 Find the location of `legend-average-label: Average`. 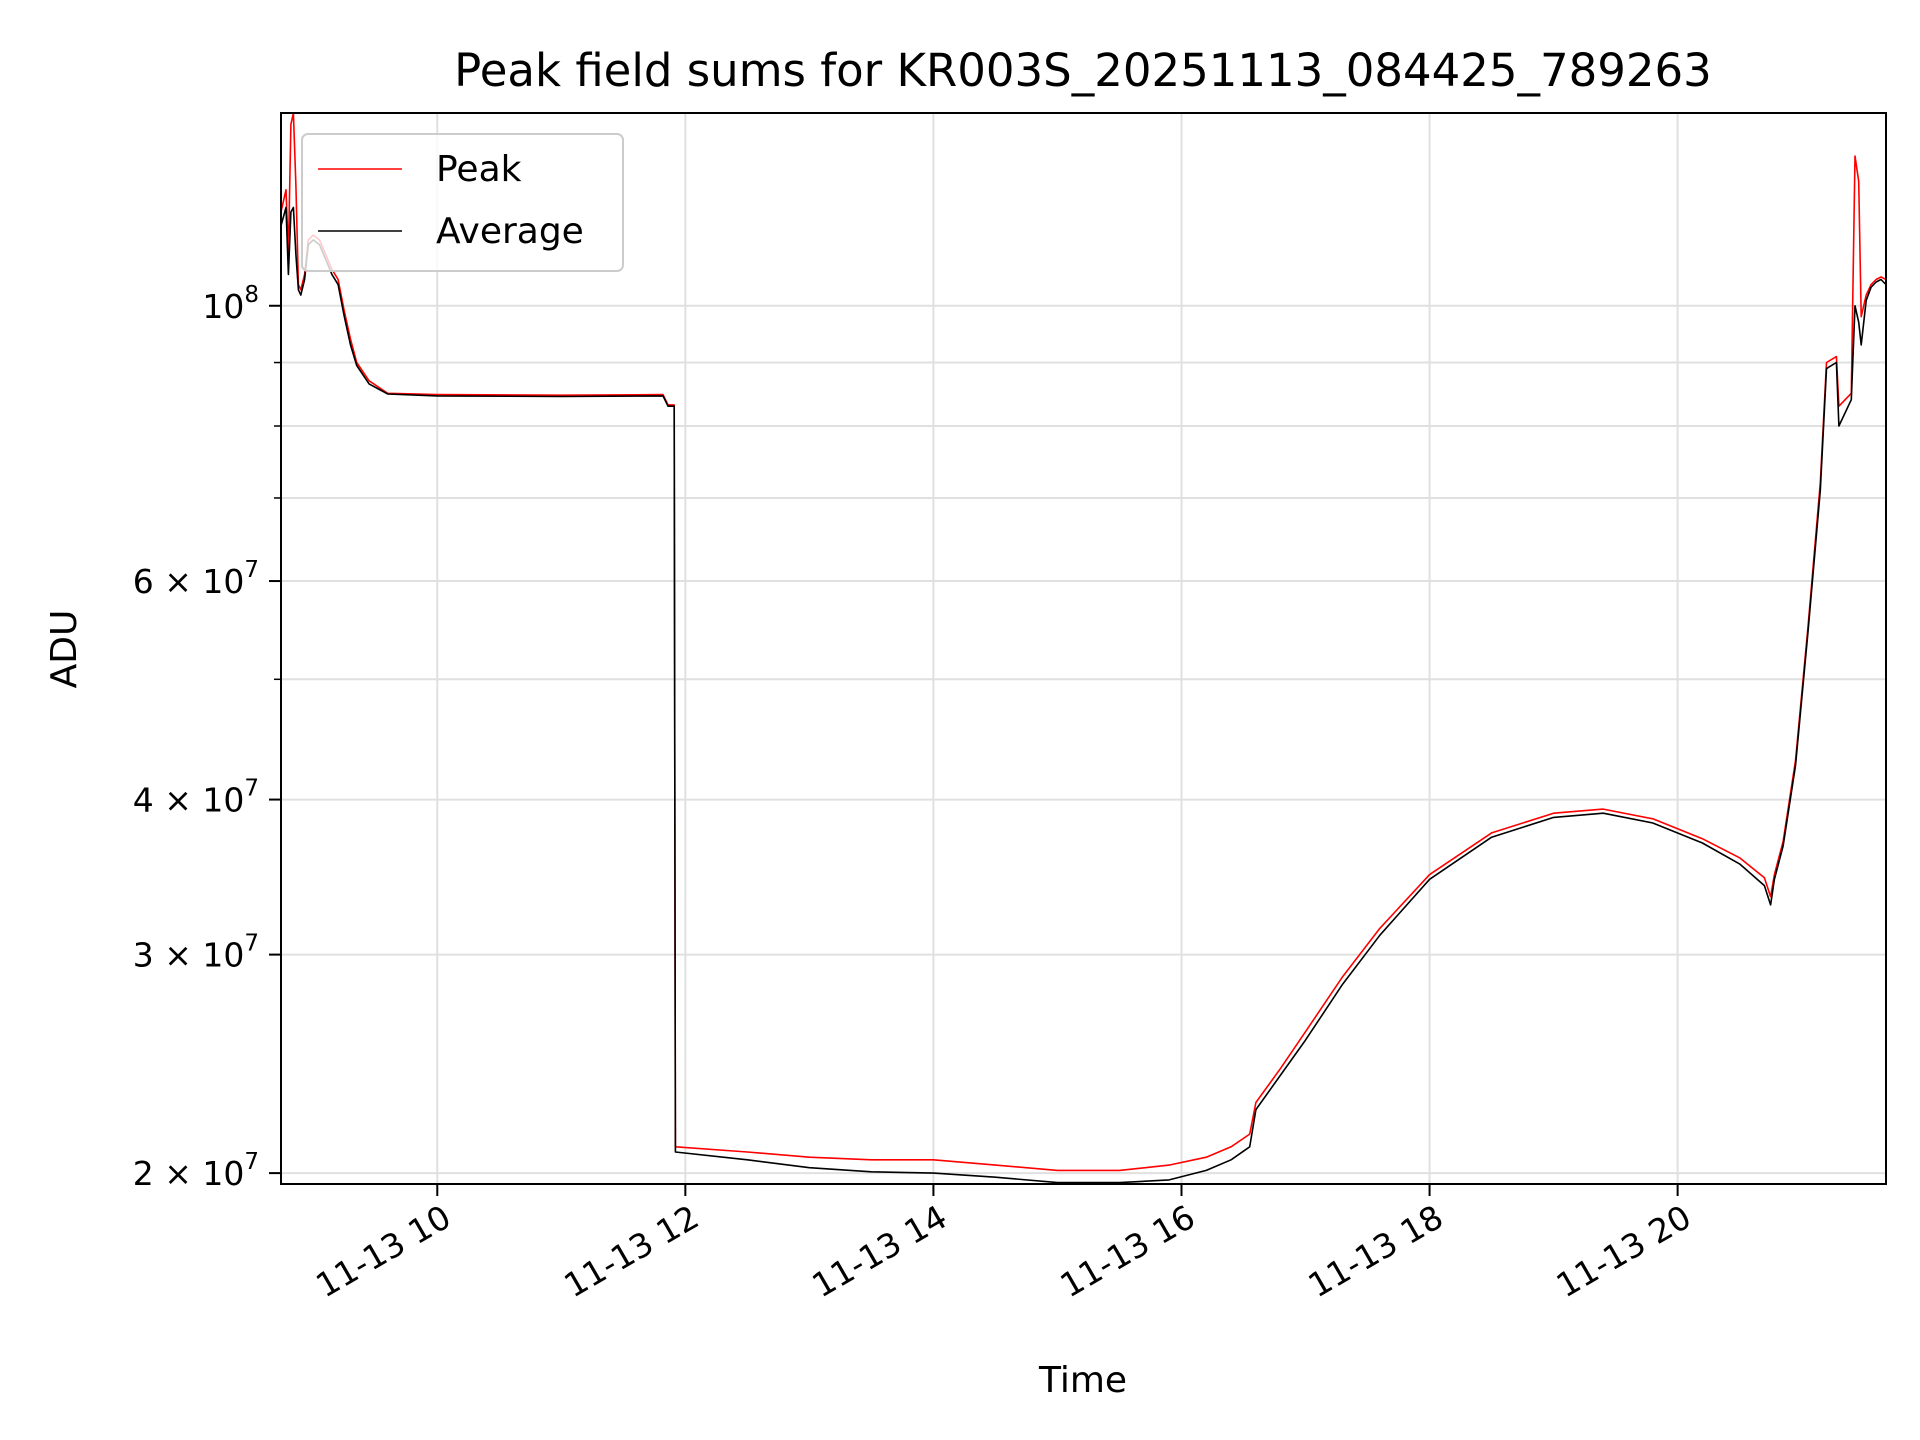

legend-average-label: Average is located at coordinates (510, 231).